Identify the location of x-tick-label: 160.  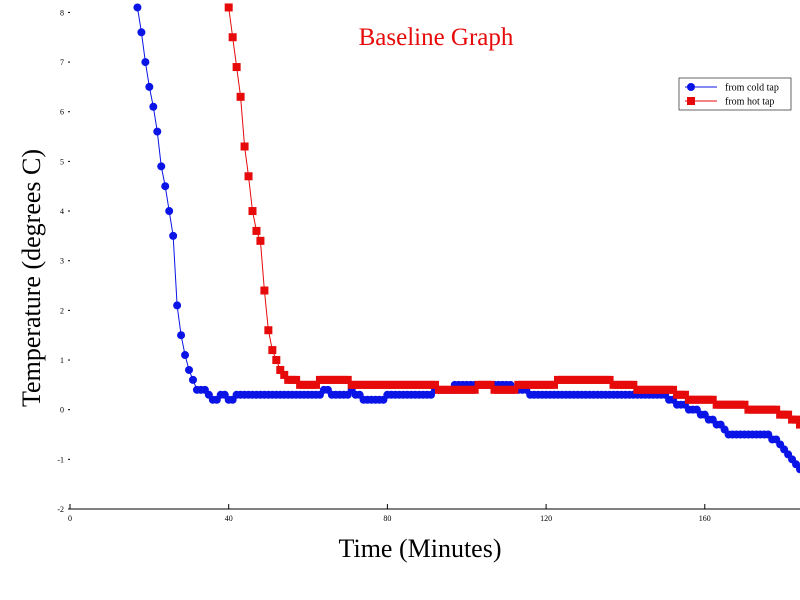
(705, 518).